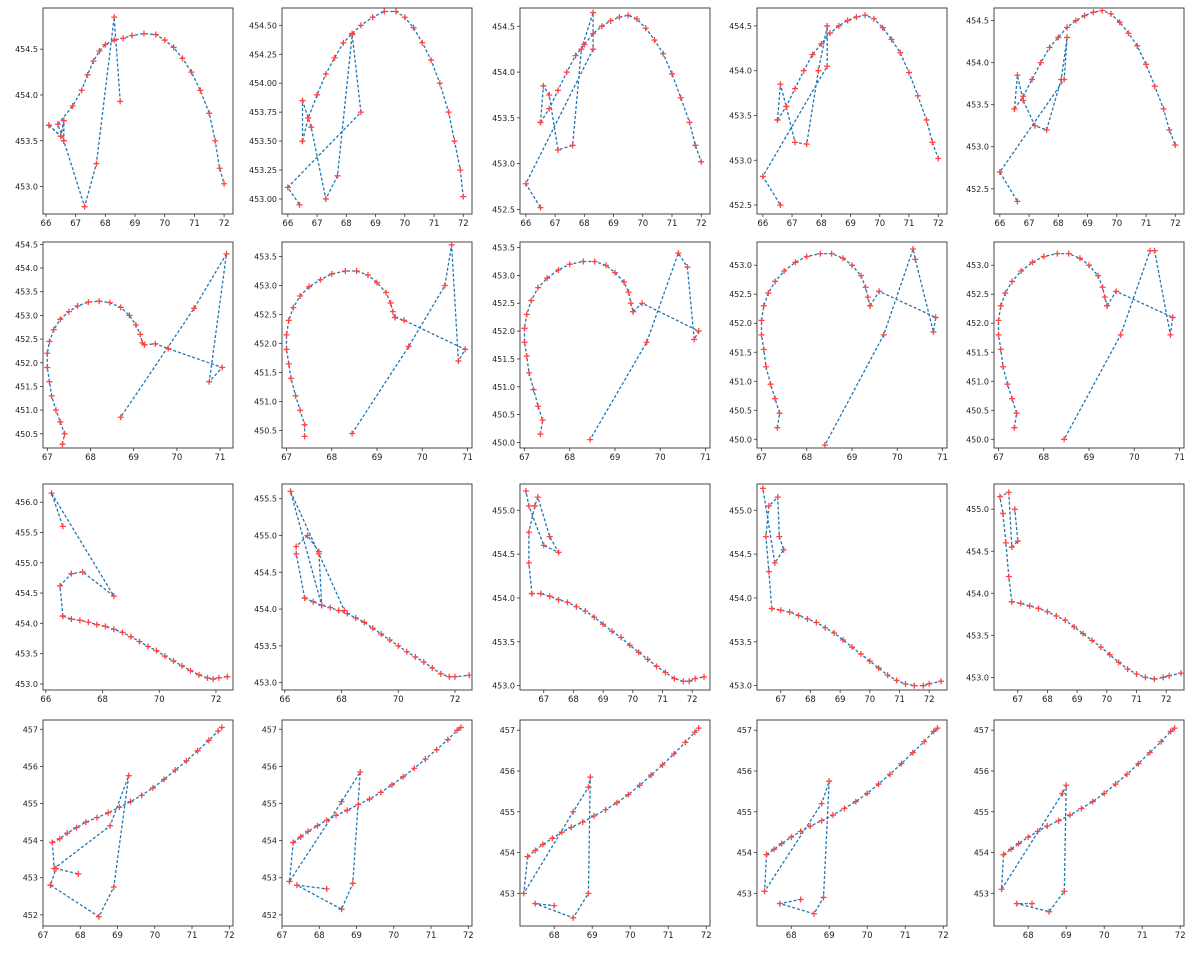 Image resolution: width=1196 pixels, height=957 pixels. I want to click on y-tick-label: 452.5, so click(740, 205).